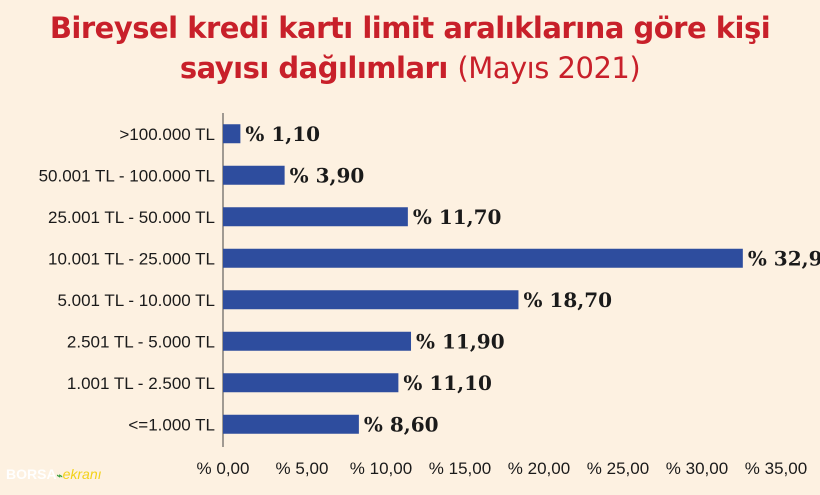 This screenshot has height=495, width=820. What do you see at coordinates (141, 383) in the screenshot?
I see `category-label: 1.001 TL - 2.500 TL` at bounding box center [141, 383].